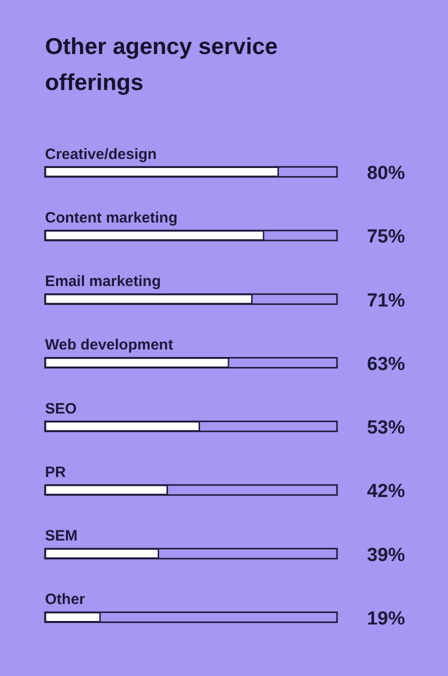  I want to click on data-label: 80%, so click(386, 173).